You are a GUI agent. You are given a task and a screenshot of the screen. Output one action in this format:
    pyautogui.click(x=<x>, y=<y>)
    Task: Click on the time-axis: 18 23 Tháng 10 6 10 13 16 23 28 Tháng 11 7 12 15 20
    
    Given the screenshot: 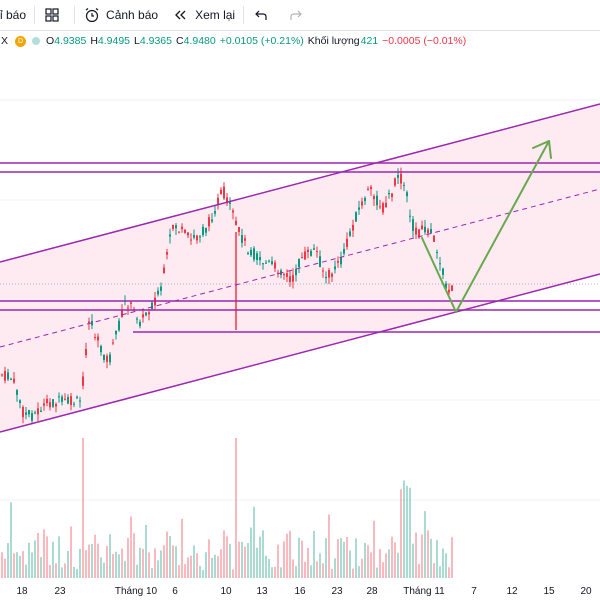 What is the action you would take?
    pyautogui.click(x=304, y=591)
    